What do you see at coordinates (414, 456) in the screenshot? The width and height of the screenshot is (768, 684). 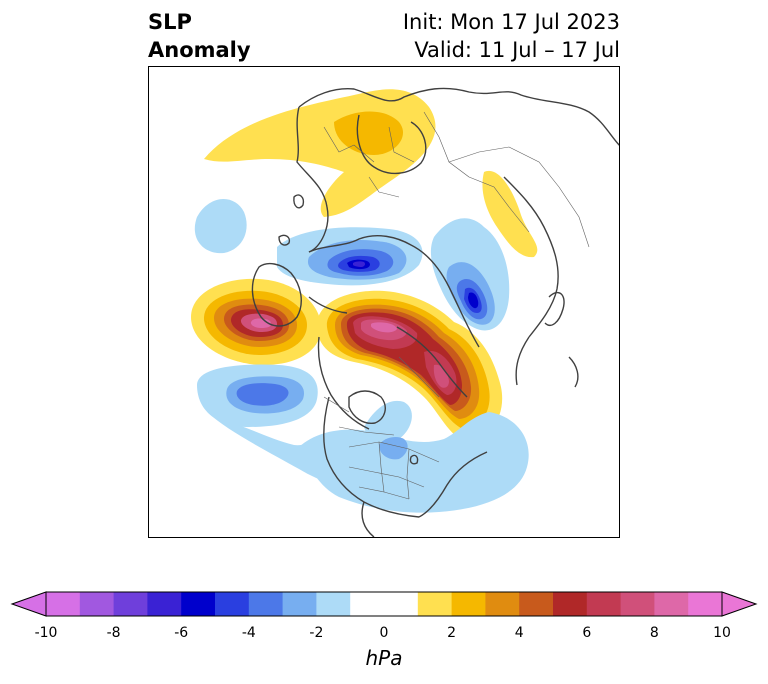 I see `negative-anomaly-north-america` at bounding box center [414, 456].